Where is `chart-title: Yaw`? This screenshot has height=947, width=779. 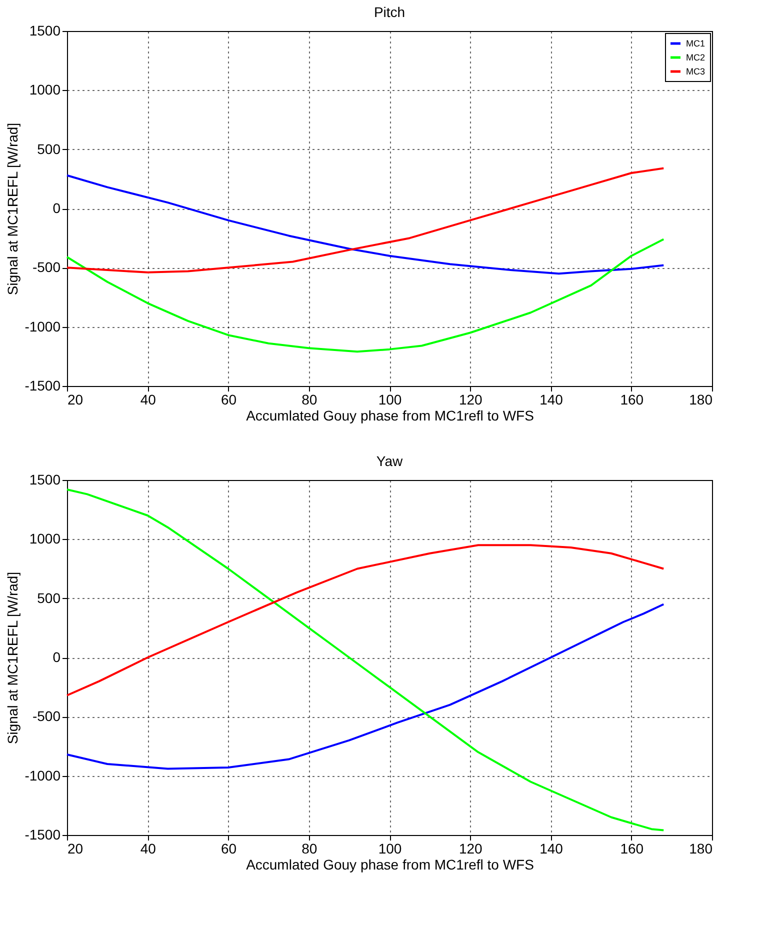
chart-title: Yaw is located at coordinates (390, 461).